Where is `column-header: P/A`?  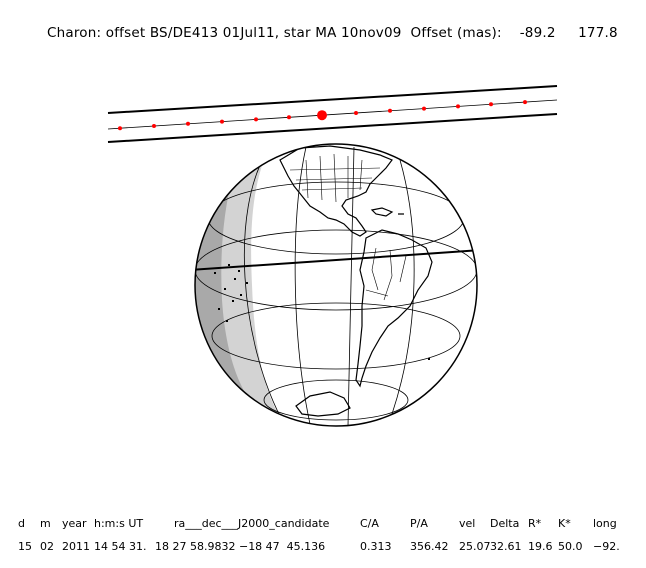 column-header: P/A is located at coordinates (419, 523).